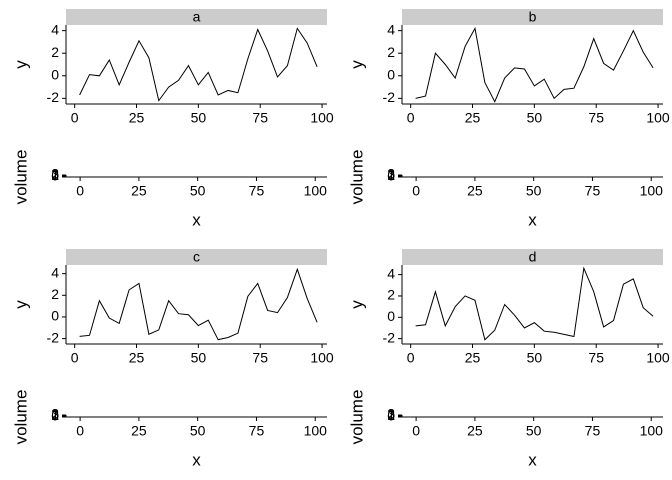 The image size is (672, 480). I want to click on strip-title: d, so click(533, 257).